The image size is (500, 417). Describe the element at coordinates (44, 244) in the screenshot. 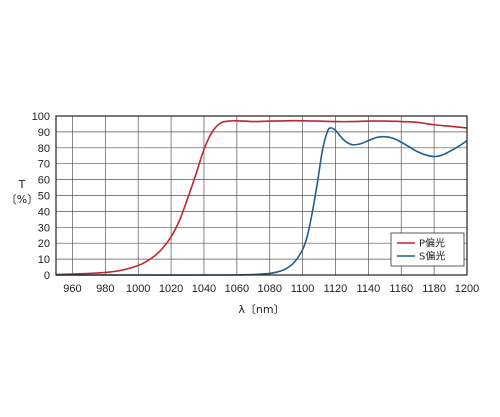

I see `y-tick-label: 20` at that location.